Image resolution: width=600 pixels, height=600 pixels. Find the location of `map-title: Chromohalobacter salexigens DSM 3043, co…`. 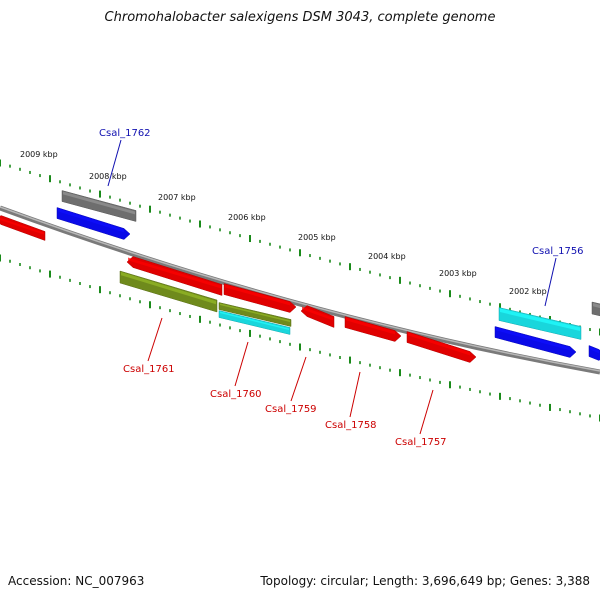

map-title: Chromohalobacter salexigens DSM 3043, co… is located at coordinates (300, 17).